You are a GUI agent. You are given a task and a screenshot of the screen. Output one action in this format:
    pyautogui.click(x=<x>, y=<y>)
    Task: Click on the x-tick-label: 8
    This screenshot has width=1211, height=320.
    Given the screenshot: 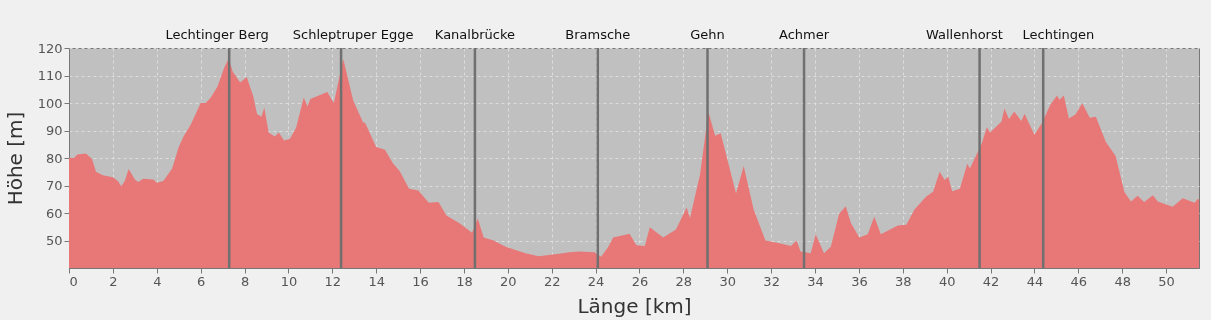 What is the action you would take?
    pyautogui.click(x=245, y=281)
    